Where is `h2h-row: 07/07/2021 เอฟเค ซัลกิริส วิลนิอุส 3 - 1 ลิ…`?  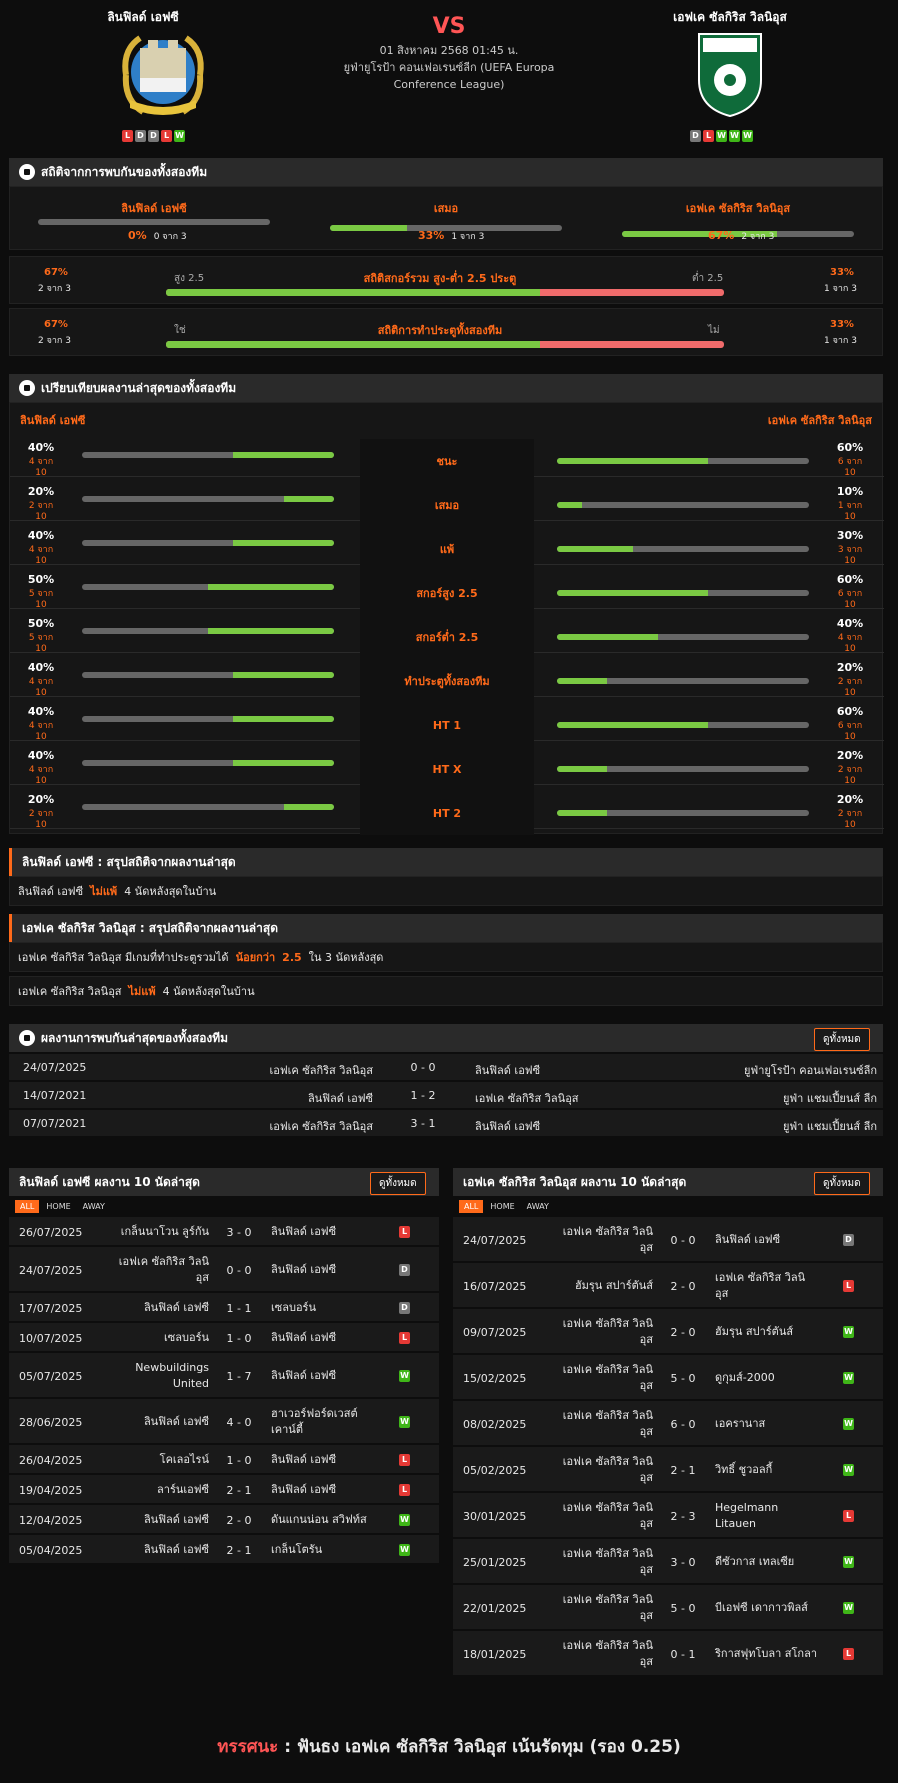
h2h-row: 07/07/2021 เอฟเค ซัลกิริส วิลนิอุส 3 - 1 ลิ… is located at coordinates (446, 1124).